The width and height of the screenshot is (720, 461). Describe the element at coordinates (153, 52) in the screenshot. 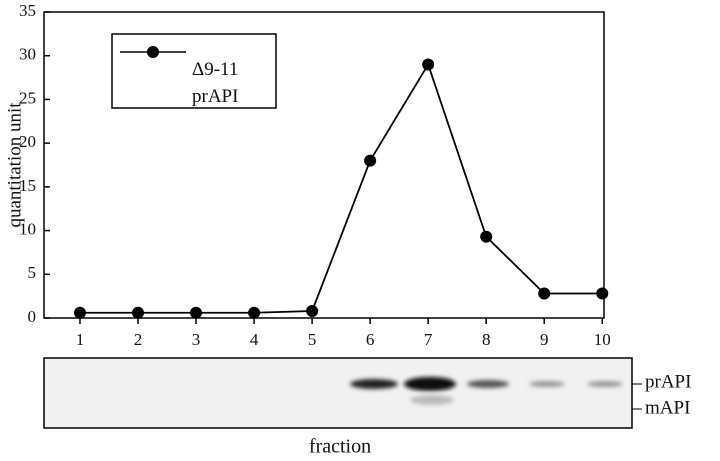

I see `legend-marker` at that location.